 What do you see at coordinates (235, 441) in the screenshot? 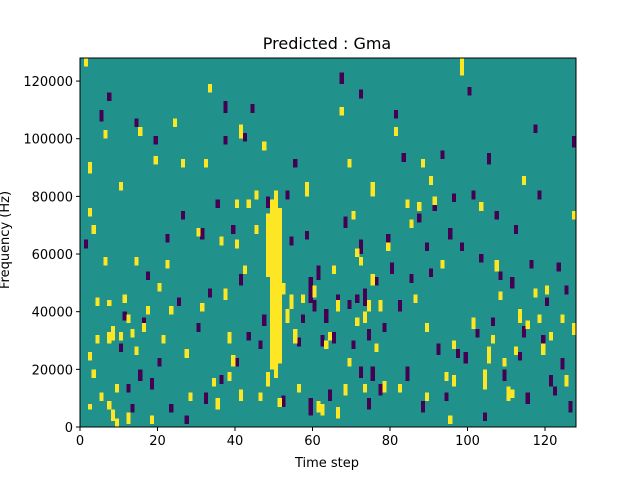
I see `x-tick-label: 40` at bounding box center [235, 441].